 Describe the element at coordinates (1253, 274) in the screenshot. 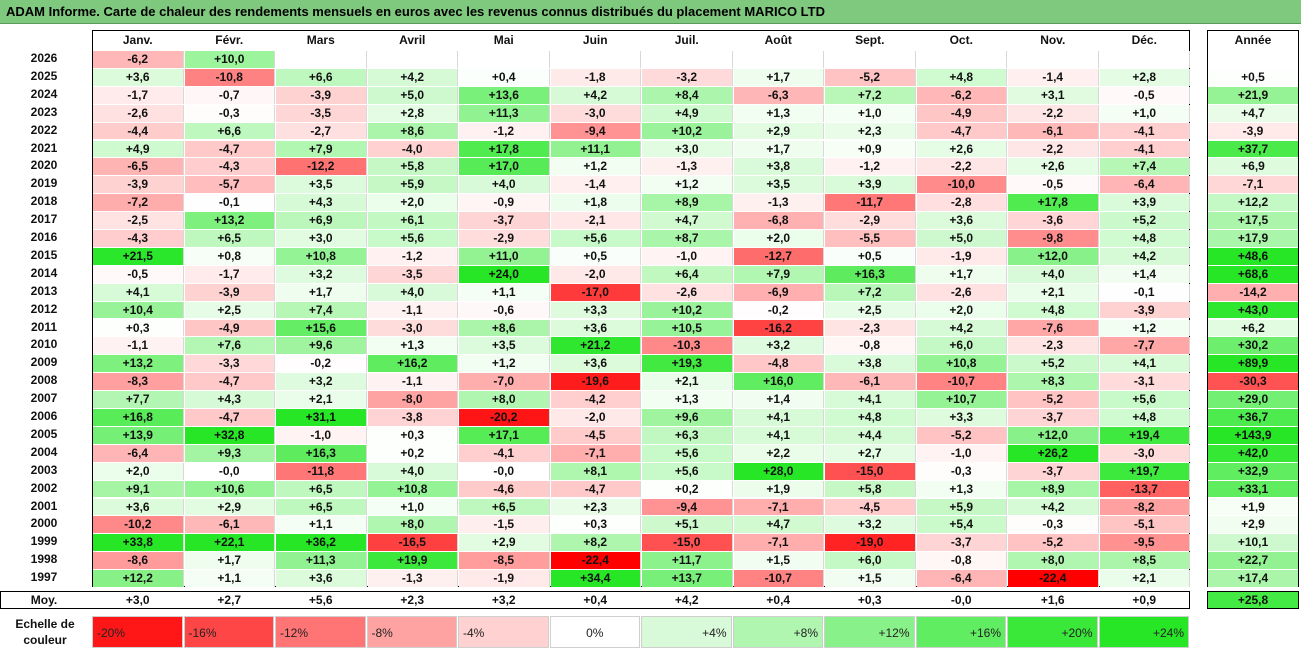

I see `annual-value-cell: +68,6` at that location.